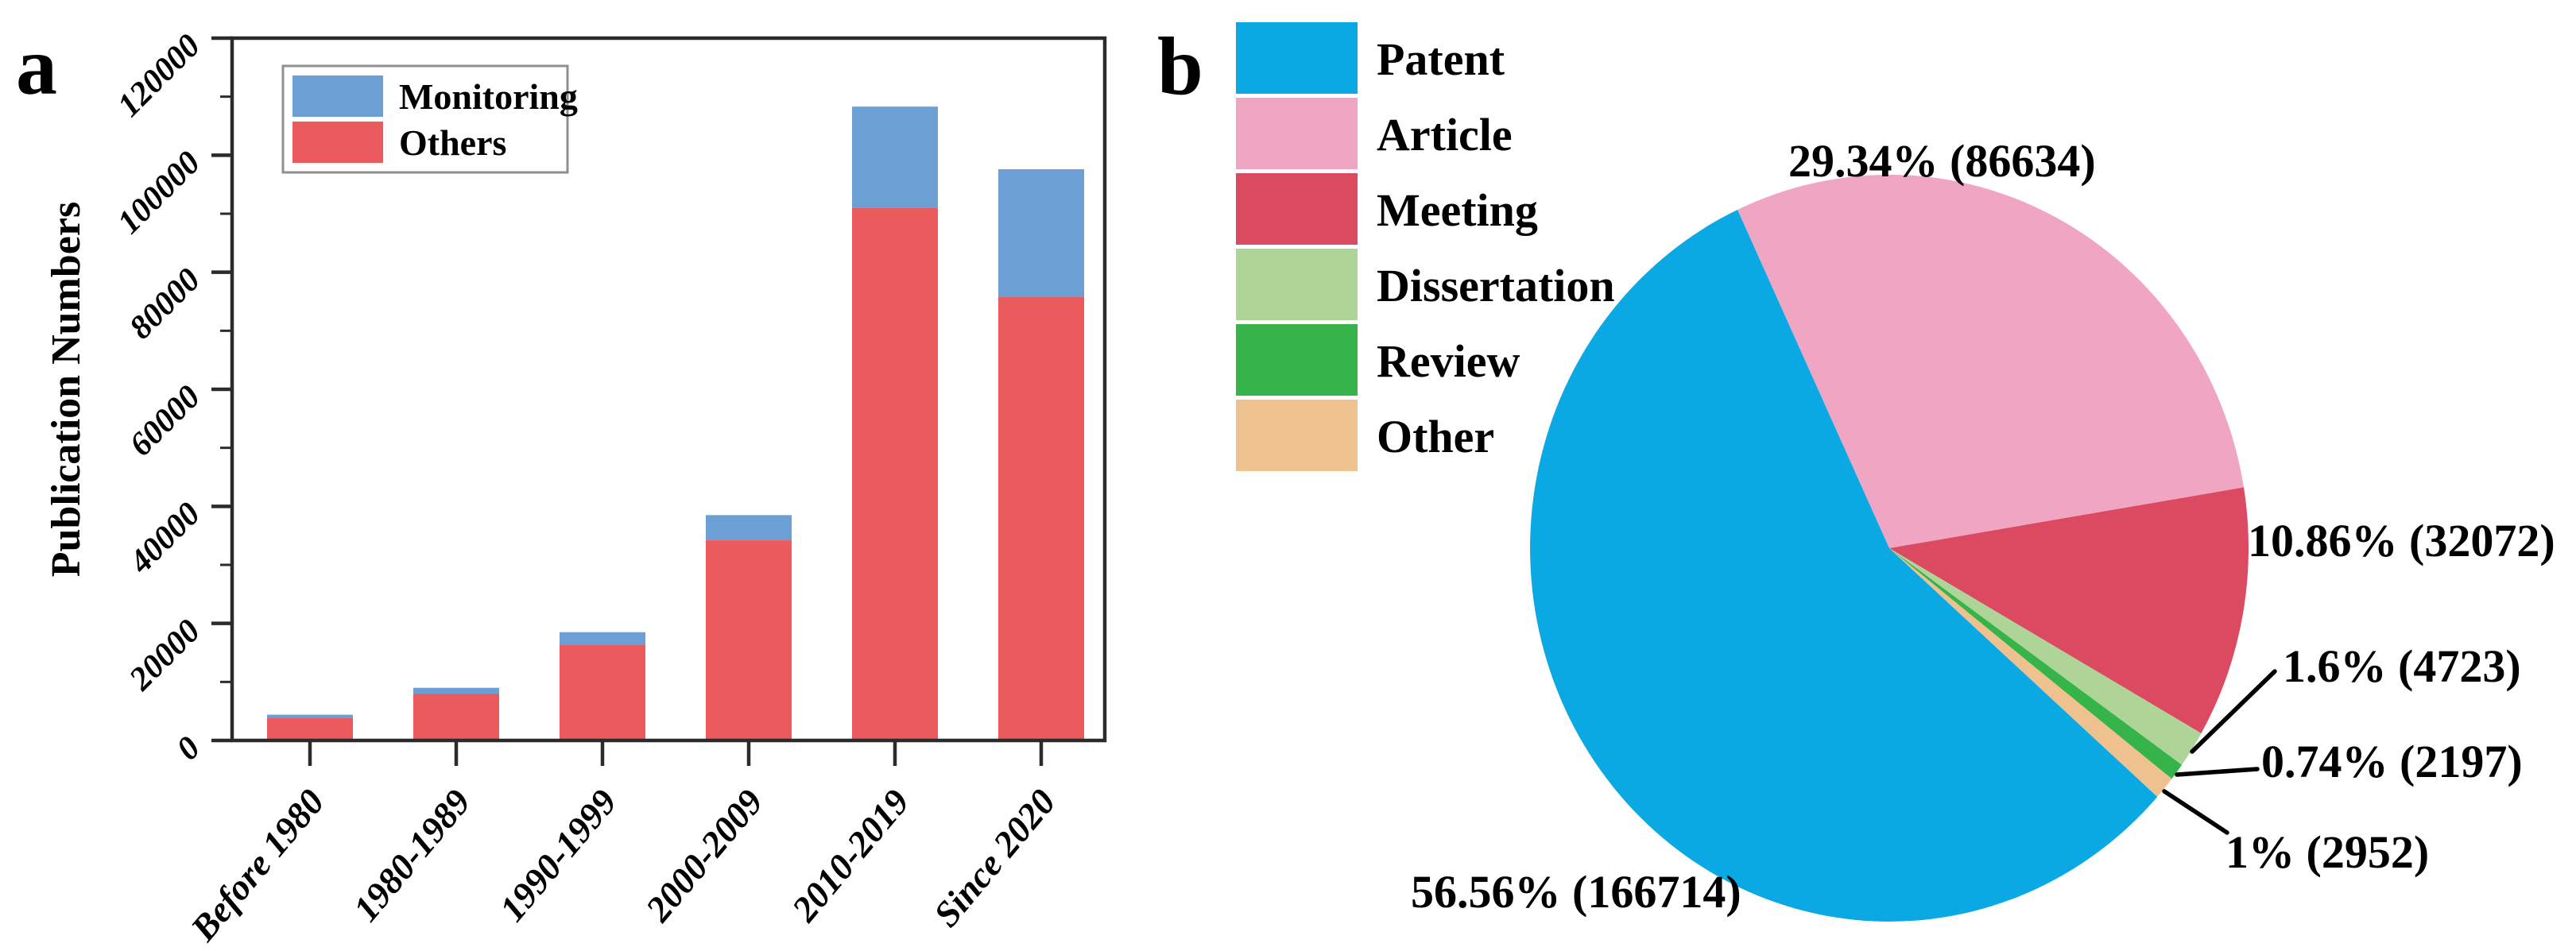 The image size is (2576, 951). I want to click on pie-slice-article, so click(1990, 361).